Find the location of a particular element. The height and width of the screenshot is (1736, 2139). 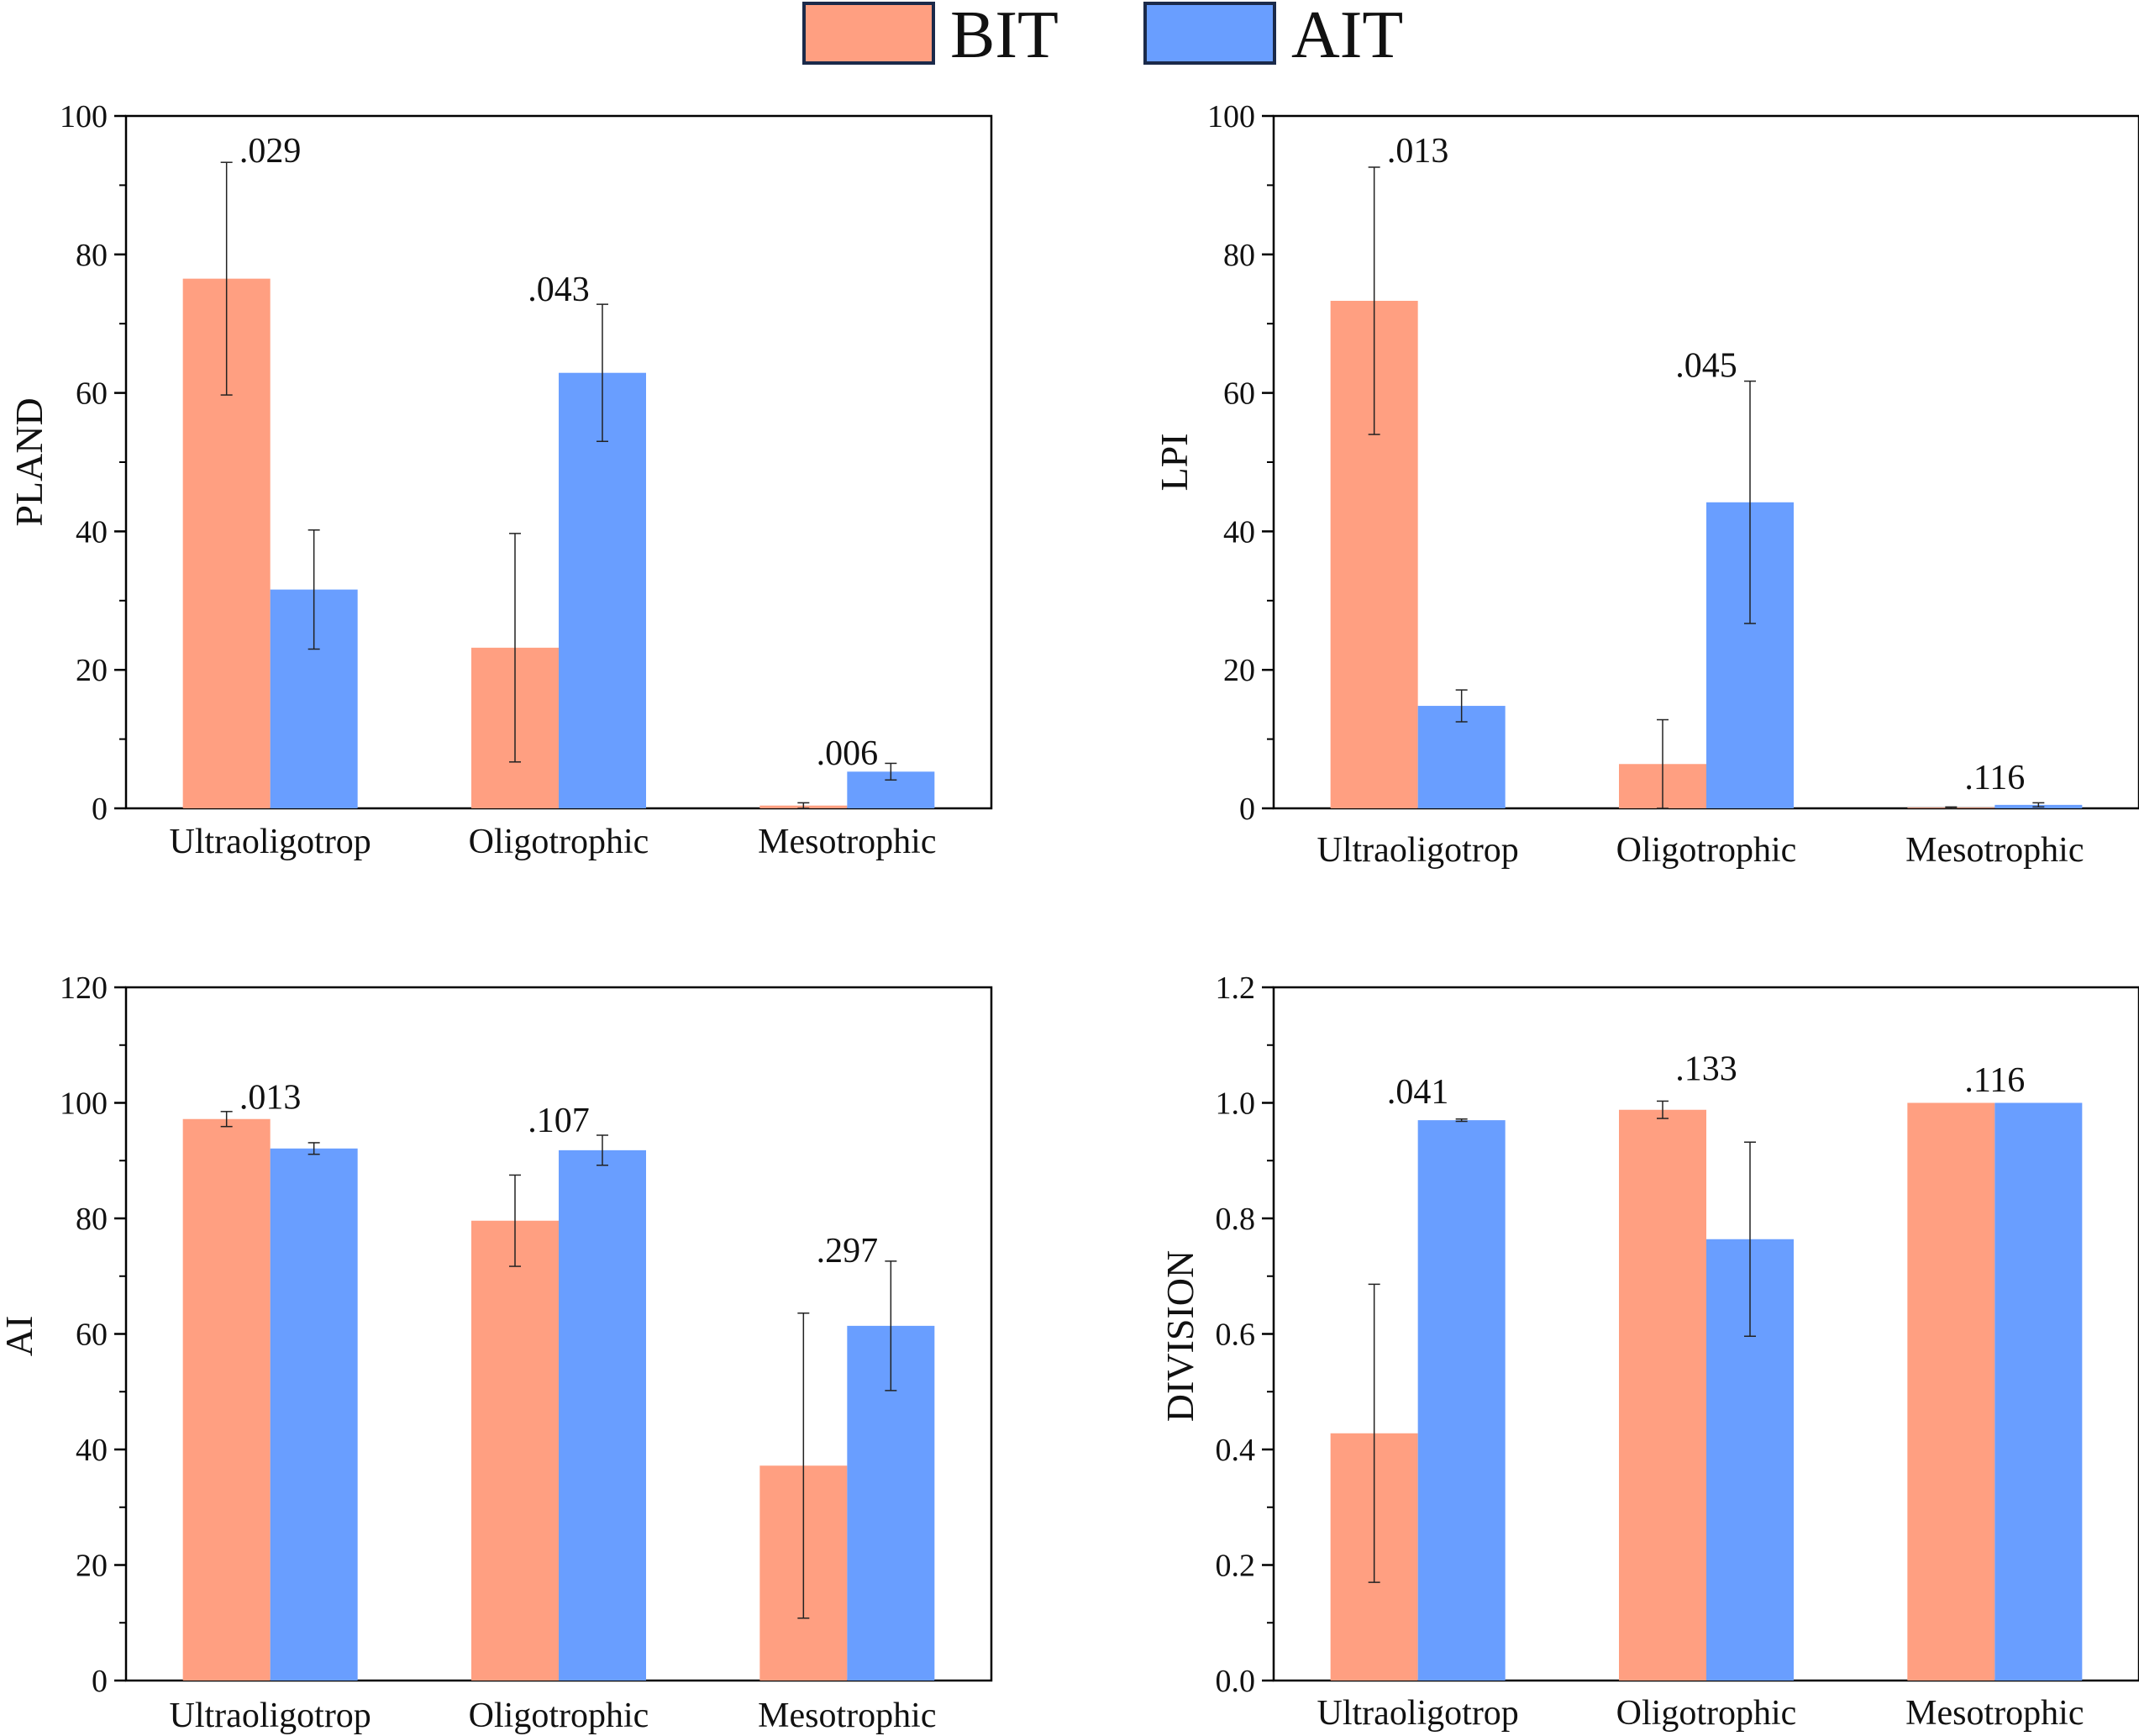

y-tick-label: 0.6 is located at coordinates (1236, 1335).